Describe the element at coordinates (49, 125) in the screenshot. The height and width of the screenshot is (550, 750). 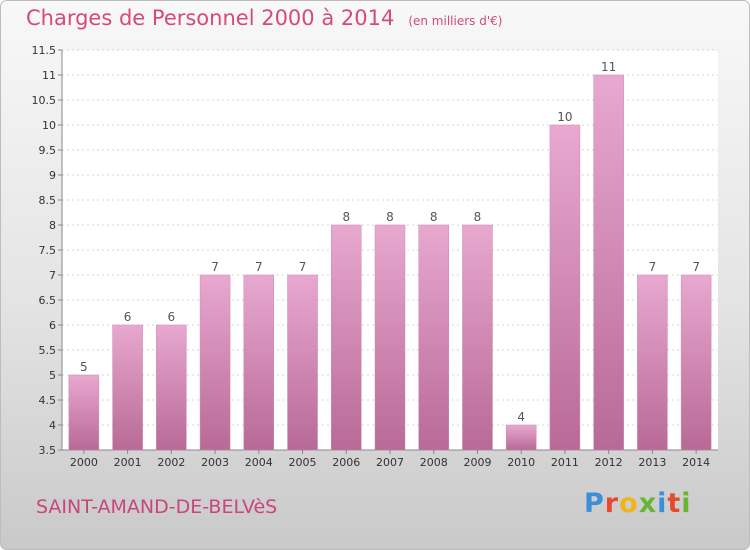
I see `y-tick-label: 10` at that location.